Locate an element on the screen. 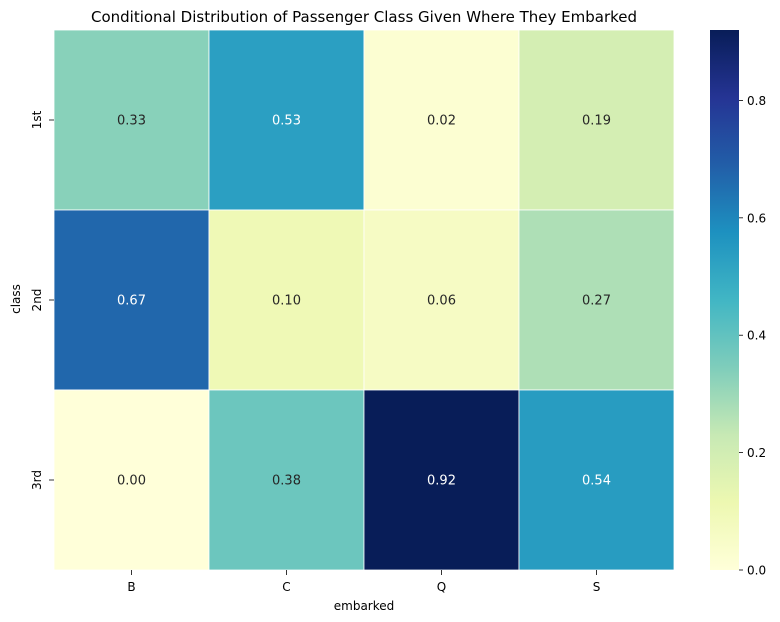 The width and height of the screenshot is (780, 622). cell-value-label: 0.27 is located at coordinates (596, 301).